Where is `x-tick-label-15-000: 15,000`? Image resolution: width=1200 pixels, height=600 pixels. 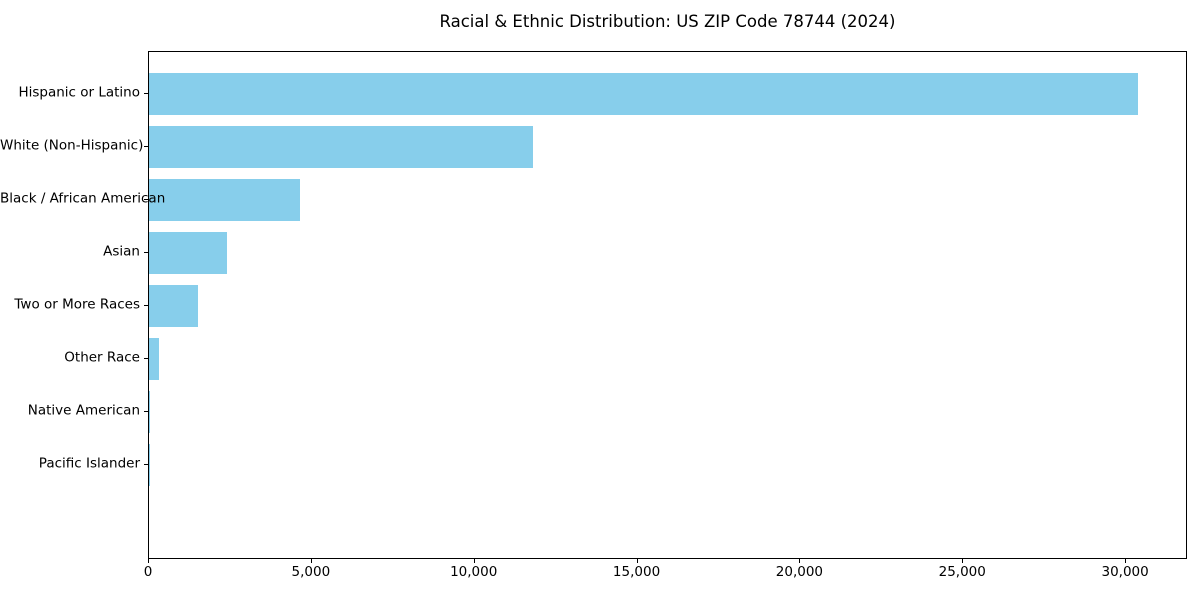 x-tick-label-15-000: 15,000 is located at coordinates (636, 572).